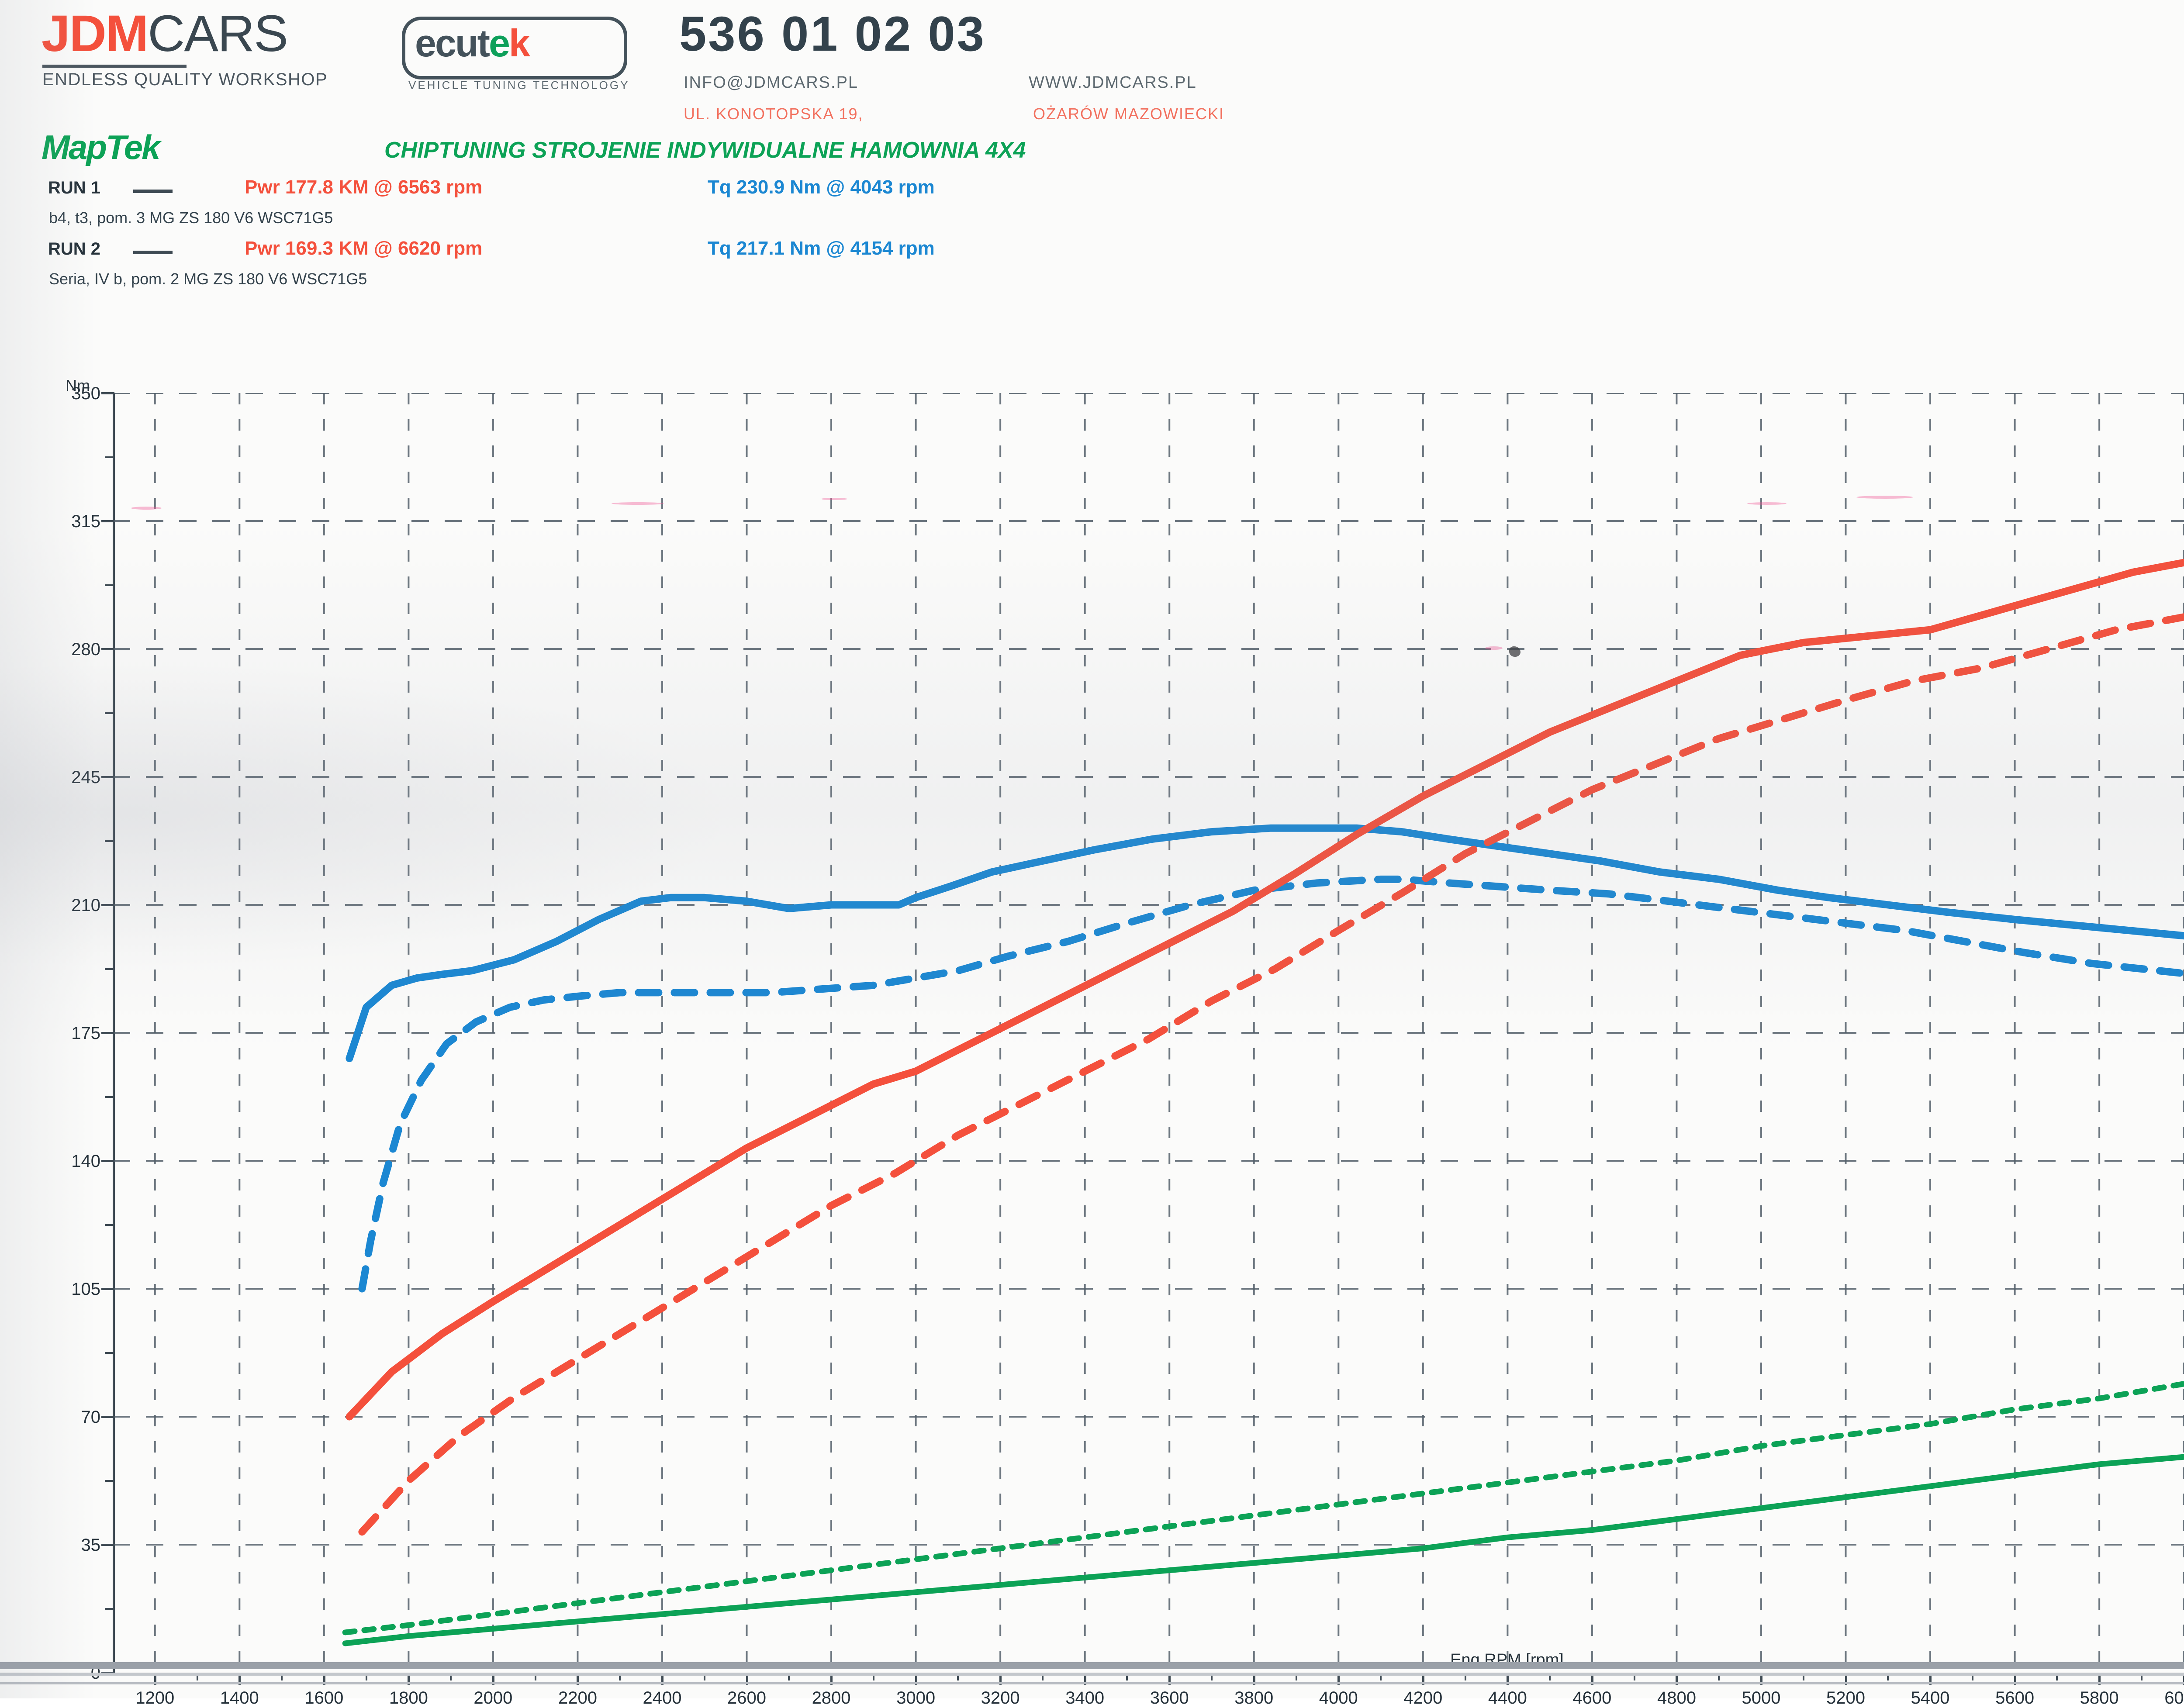 Image resolution: width=2184 pixels, height=1708 pixels. Describe the element at coordinates (85, 1033) in the screenshot. I see `y-axis-left-tick-label: 175` at that location.